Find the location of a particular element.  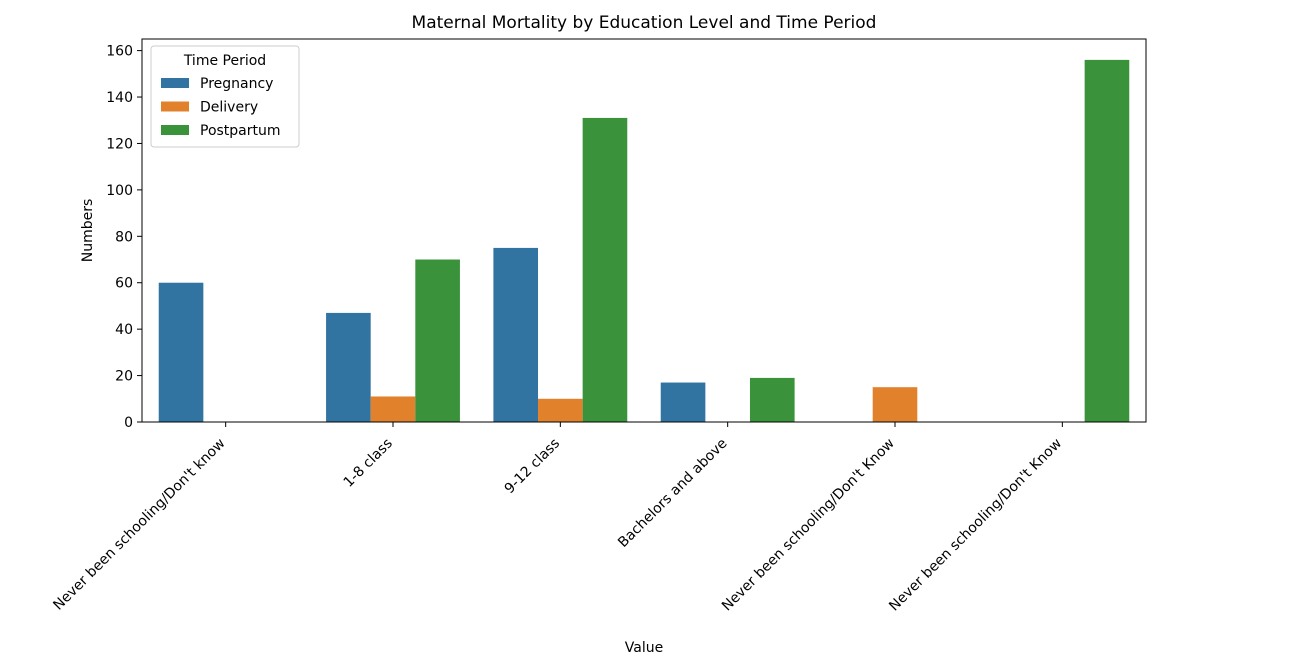

legend-title: Time Period is located at coordinates (224, 61).